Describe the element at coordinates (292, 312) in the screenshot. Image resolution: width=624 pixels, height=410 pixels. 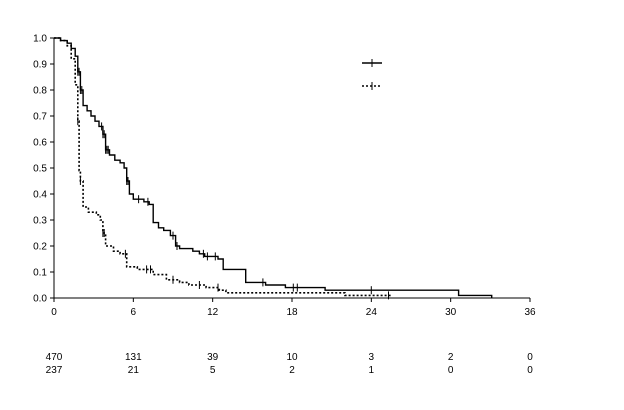
I see `x-tick-label: 18` at that location.